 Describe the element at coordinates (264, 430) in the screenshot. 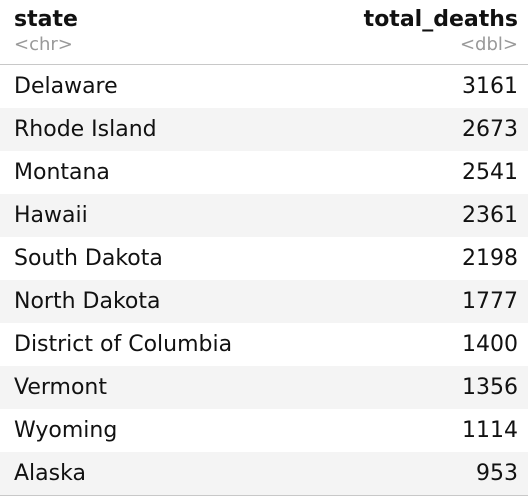

I see `table-row: Wyoming 1114` at that location.